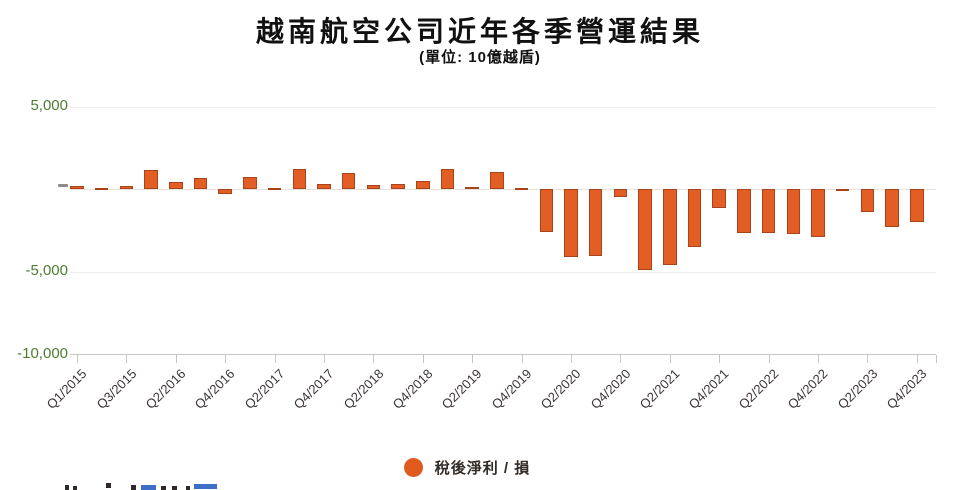 This screenshot has width=960, height=490. I want to click on chart-subtitle: (單位: 10億越盾), so click(480, 57).